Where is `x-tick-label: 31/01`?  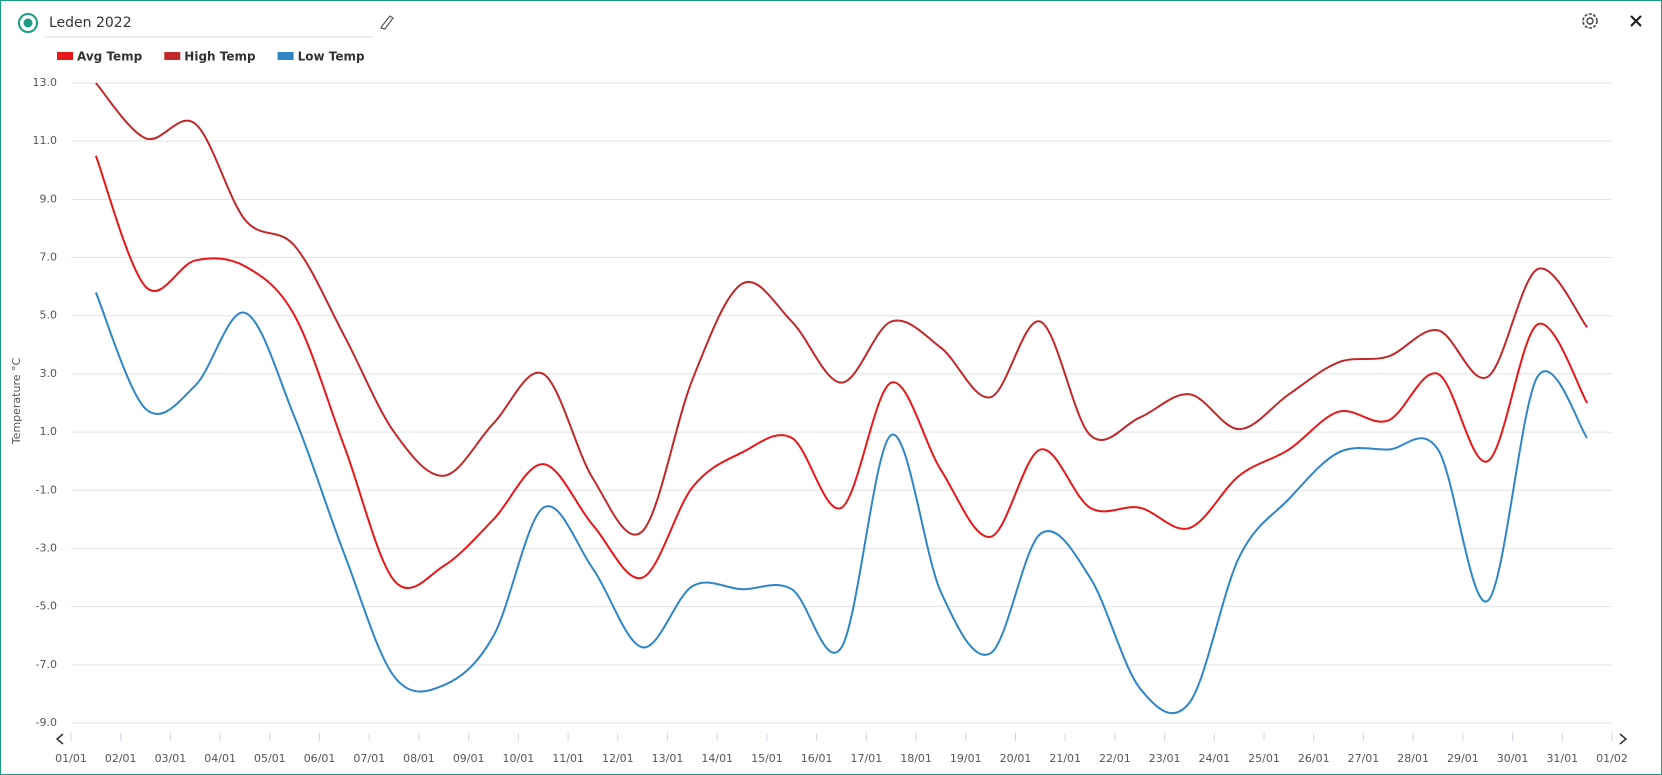
x-tick-label: 31/01 is located at coordinates (1562, 758).